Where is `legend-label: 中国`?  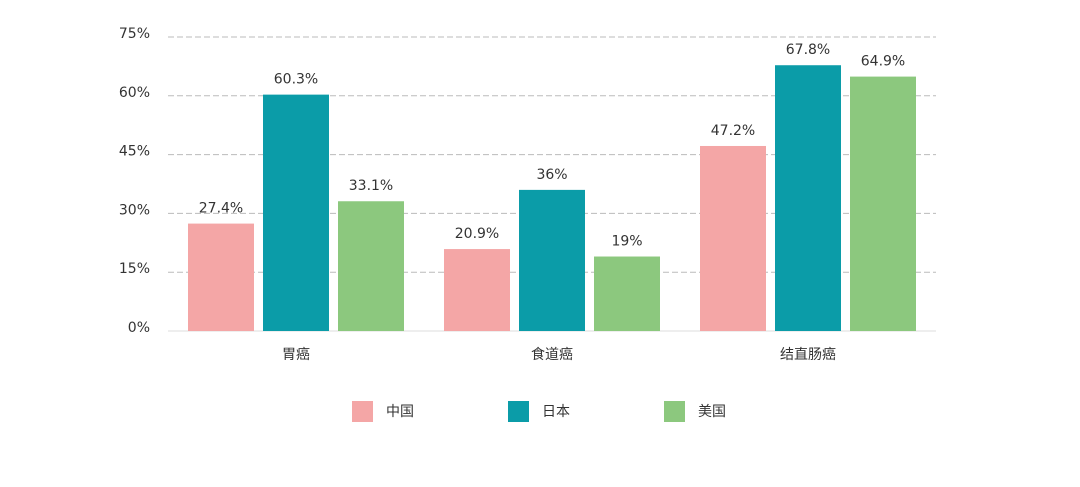 legend-label: 中国 is located at coordinates (400, 412).